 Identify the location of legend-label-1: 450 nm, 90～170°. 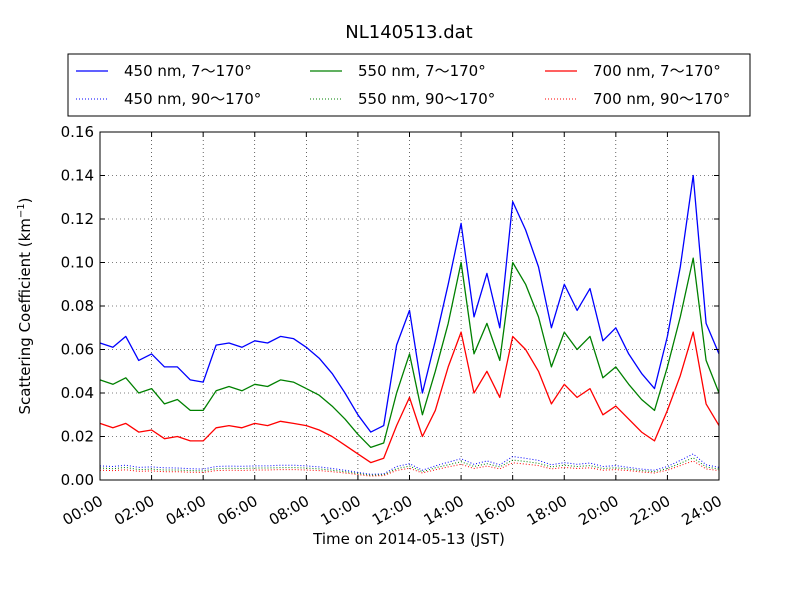
(192, 99).